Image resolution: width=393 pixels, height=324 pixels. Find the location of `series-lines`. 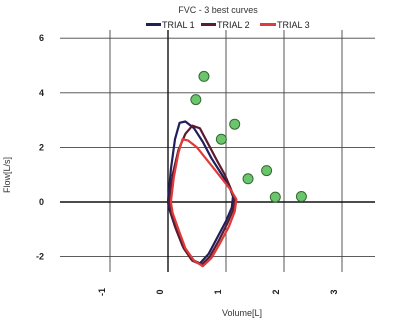

series-lines is located at coordinates (202, 194).